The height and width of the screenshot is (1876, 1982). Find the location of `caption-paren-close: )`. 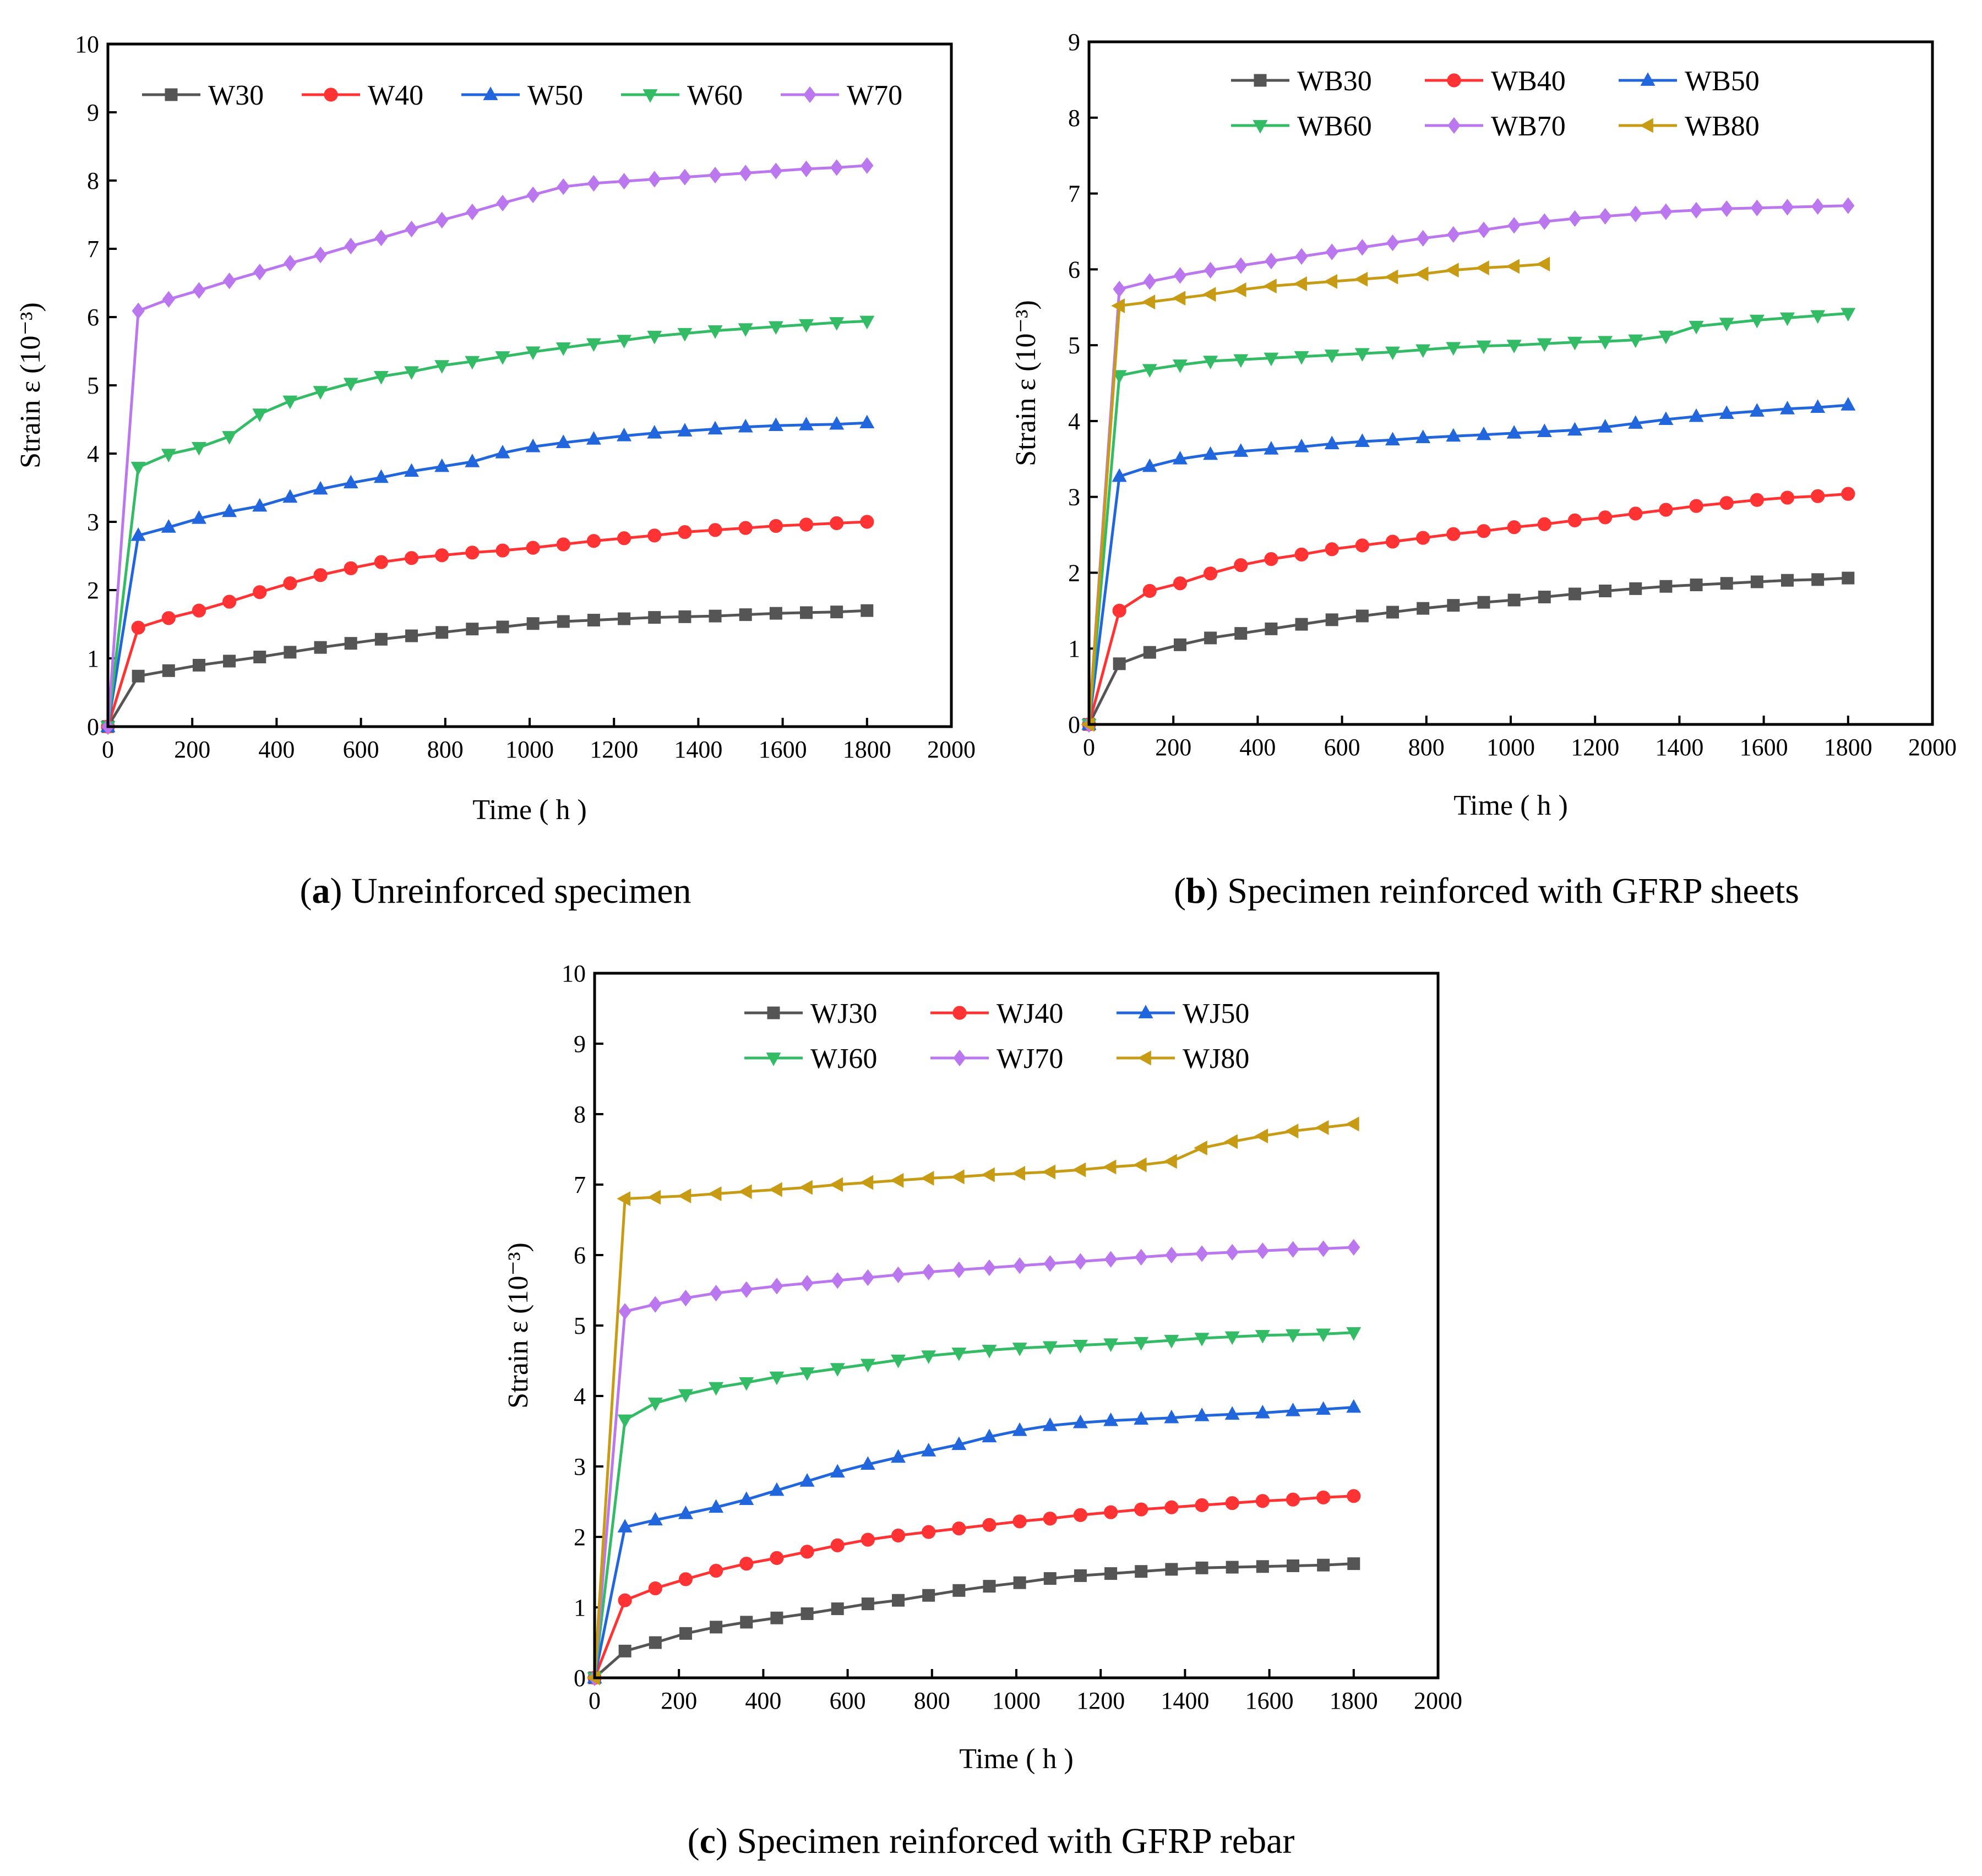

caption-paren-close: ) is located at coordinates (727, 1841).